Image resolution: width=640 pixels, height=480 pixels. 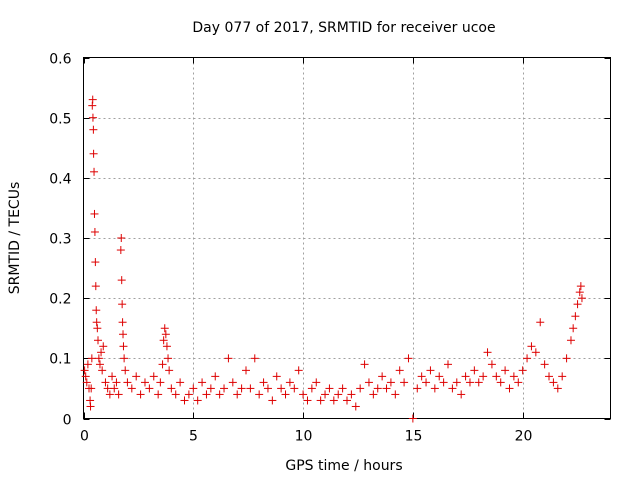 What do you see at coordinates (60, 240) in the screenshot?
I see `y-tick-label: 0.3` at bounding box center [60, 240].